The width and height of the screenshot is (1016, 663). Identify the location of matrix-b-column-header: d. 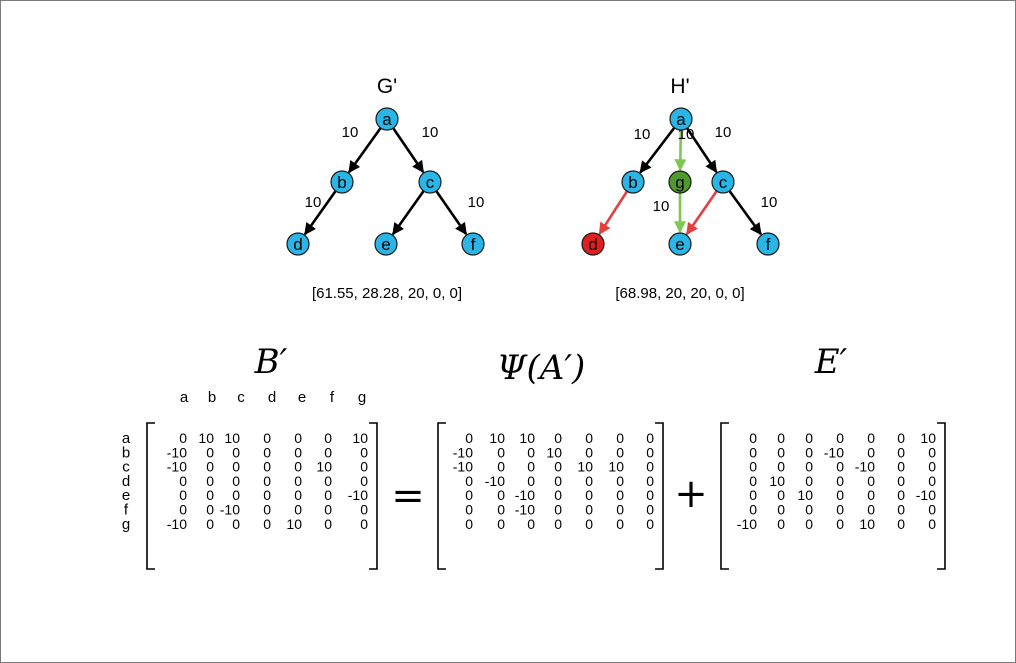
(272, 397).